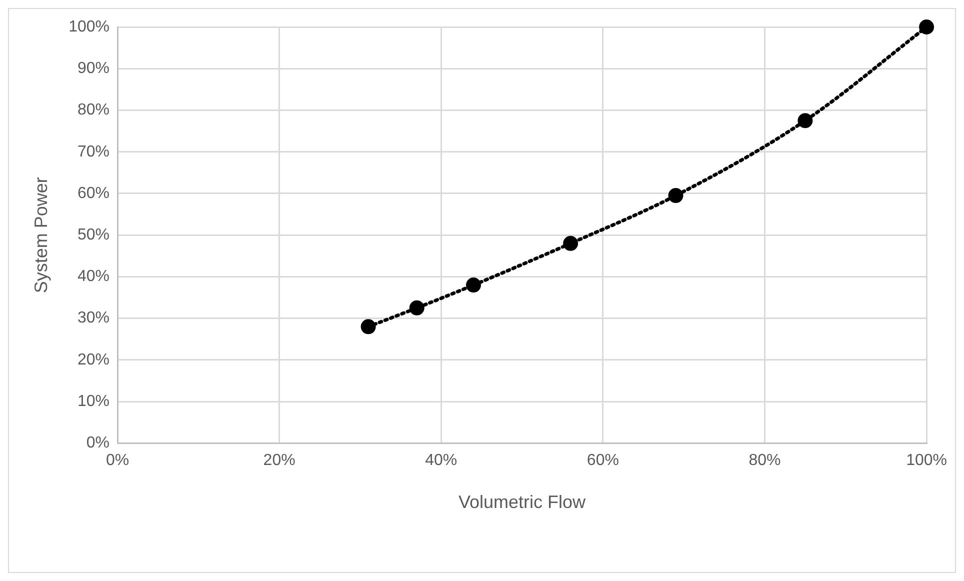 The image size is (964, 581). What do you see at coordinates (441, 461) in the screenshot?
I see `x-tick-label: 40%` at bounding box center [441, 461].